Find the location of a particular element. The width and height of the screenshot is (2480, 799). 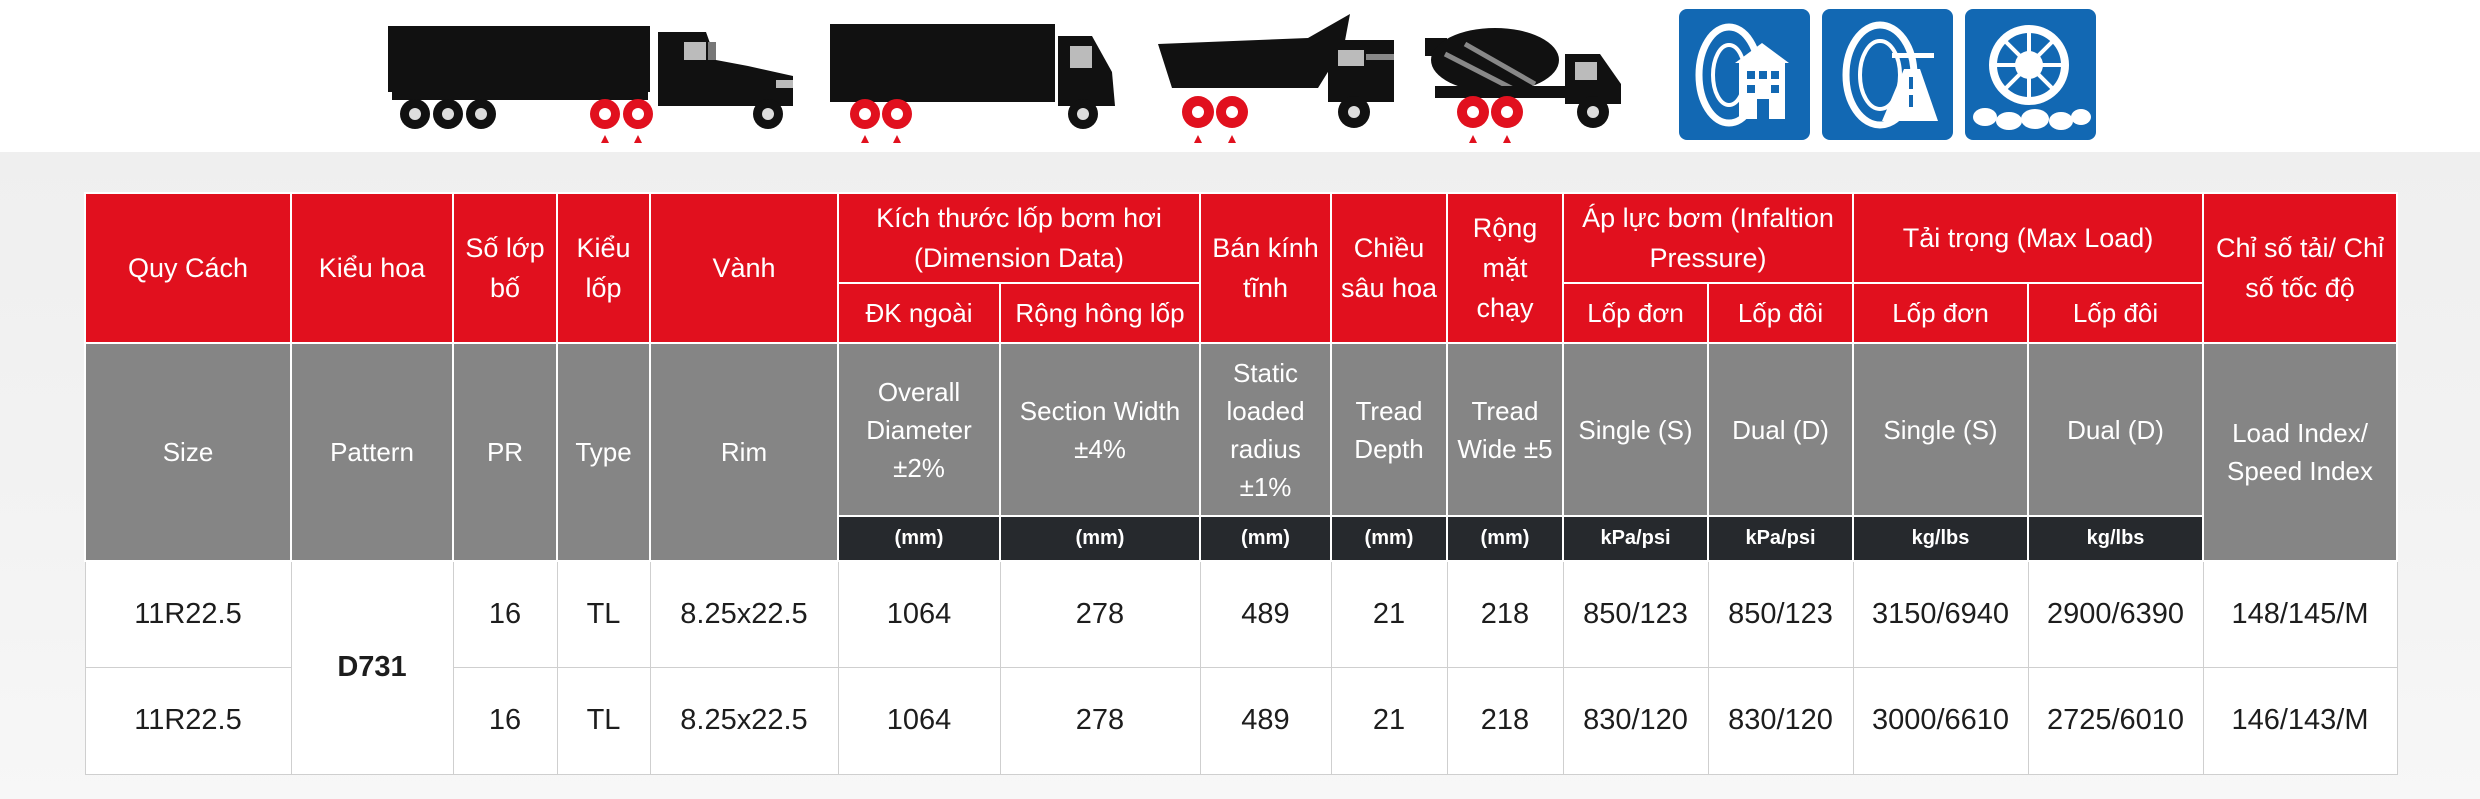

cell-inflation-dual: 830/120 is located at coordinates (1780, 720).